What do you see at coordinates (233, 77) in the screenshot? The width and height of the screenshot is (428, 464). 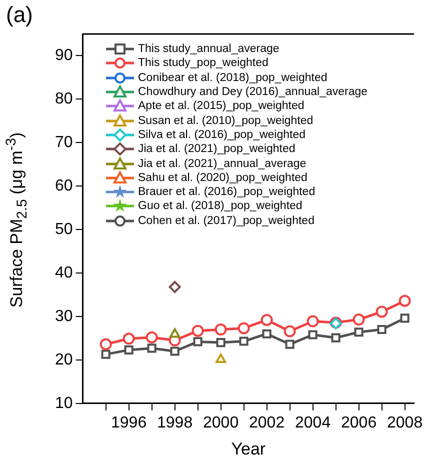 I see `legend-label: Conibear et al. (2018)_pop_weighted` at bounding box center [233, 77].